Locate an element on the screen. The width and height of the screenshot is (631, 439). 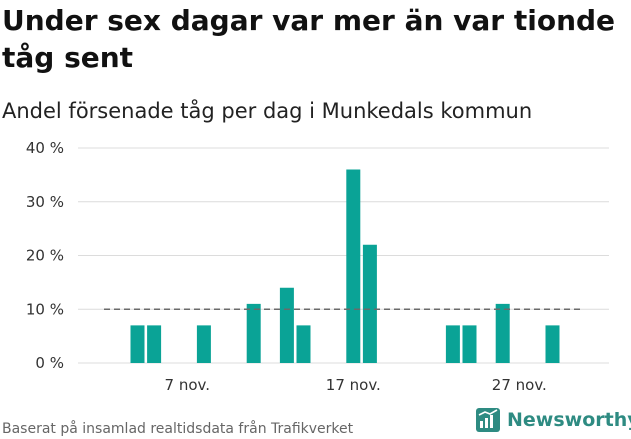
x-axis-tick-labels: 7 nov. 17 nov. 27 nov. is located at coordinates (356, 385).